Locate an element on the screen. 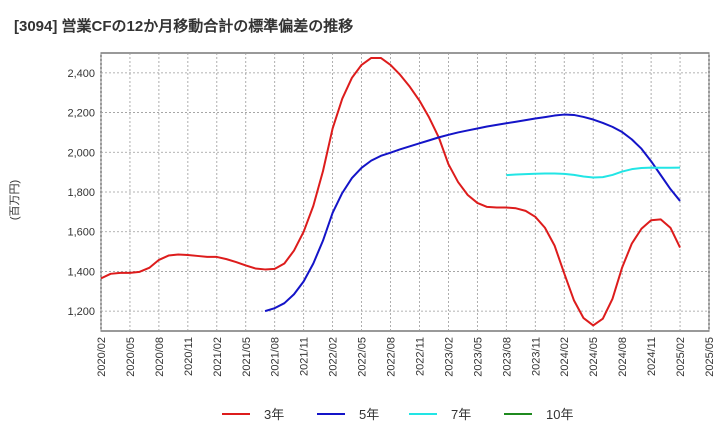 The image size is (720, 440). chart-title: [3094] 営業CFの12か月移動合計の標準偏差の推移 is located at coordinates (183, 26).